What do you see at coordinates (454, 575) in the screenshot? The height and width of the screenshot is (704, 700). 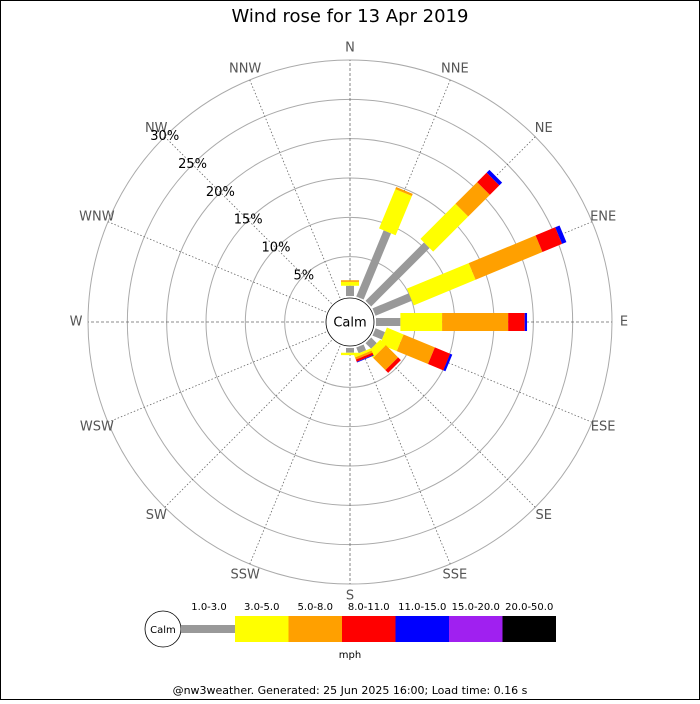 I see `direction-label: SSE` at bounding box center [454, 575].